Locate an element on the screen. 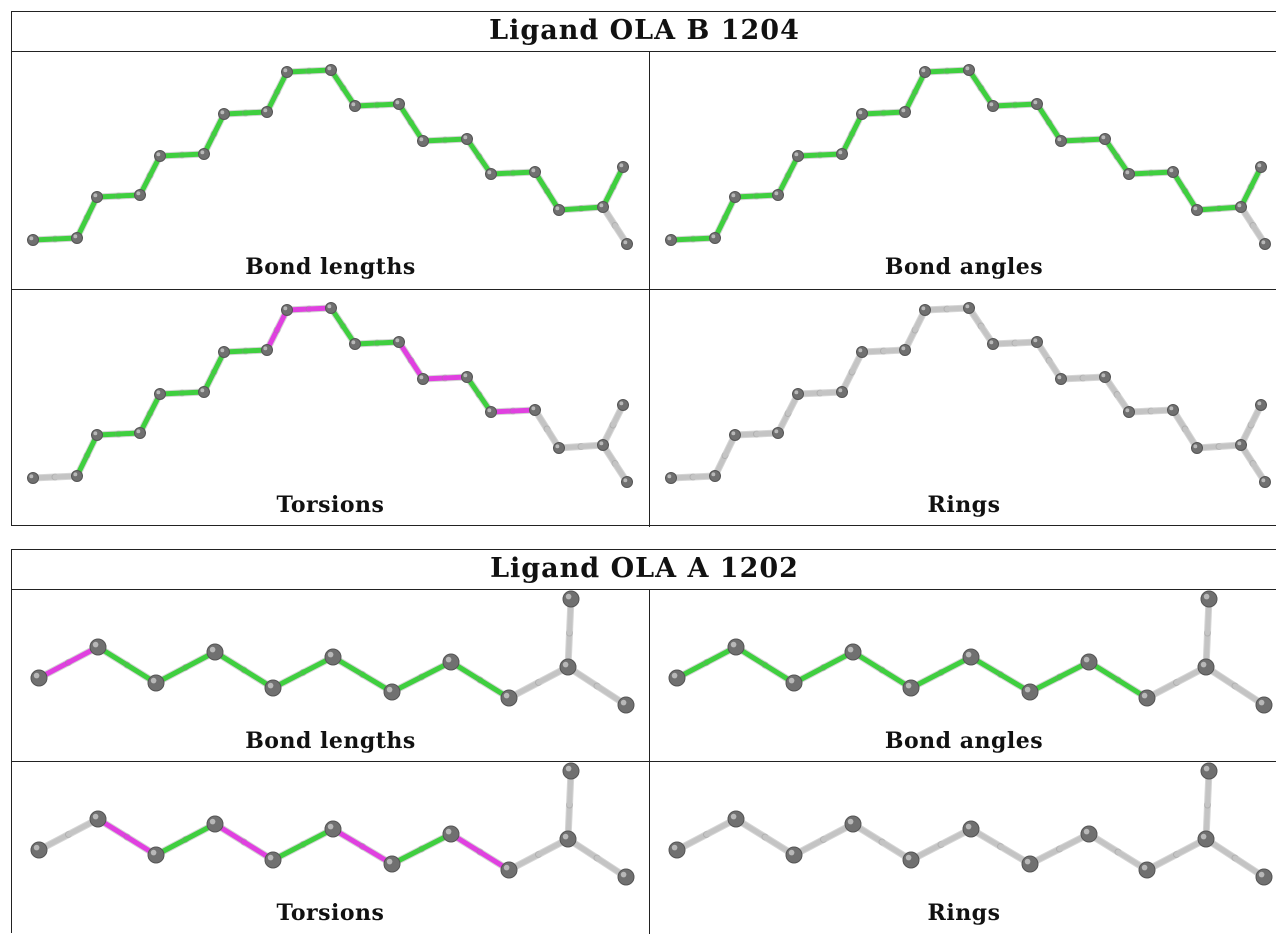  cell-bond-lengths: Bond lengths is located at coordinates (330, 675).